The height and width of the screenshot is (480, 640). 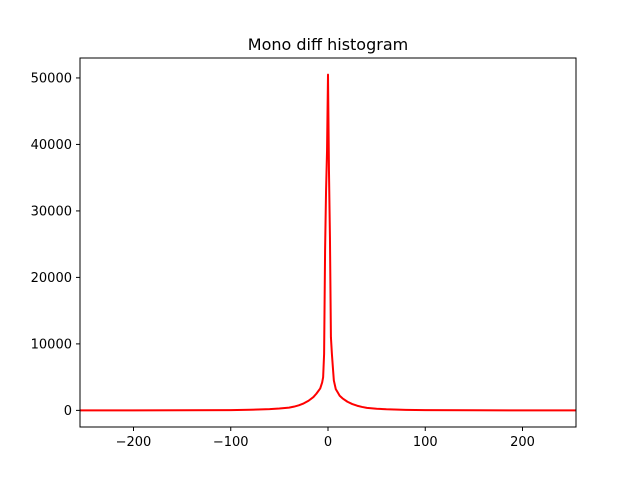 What do you see at coordinates (425, 442) in the screenshot?
I see `x-tick-label: 100` at bounding box center [425, 442].